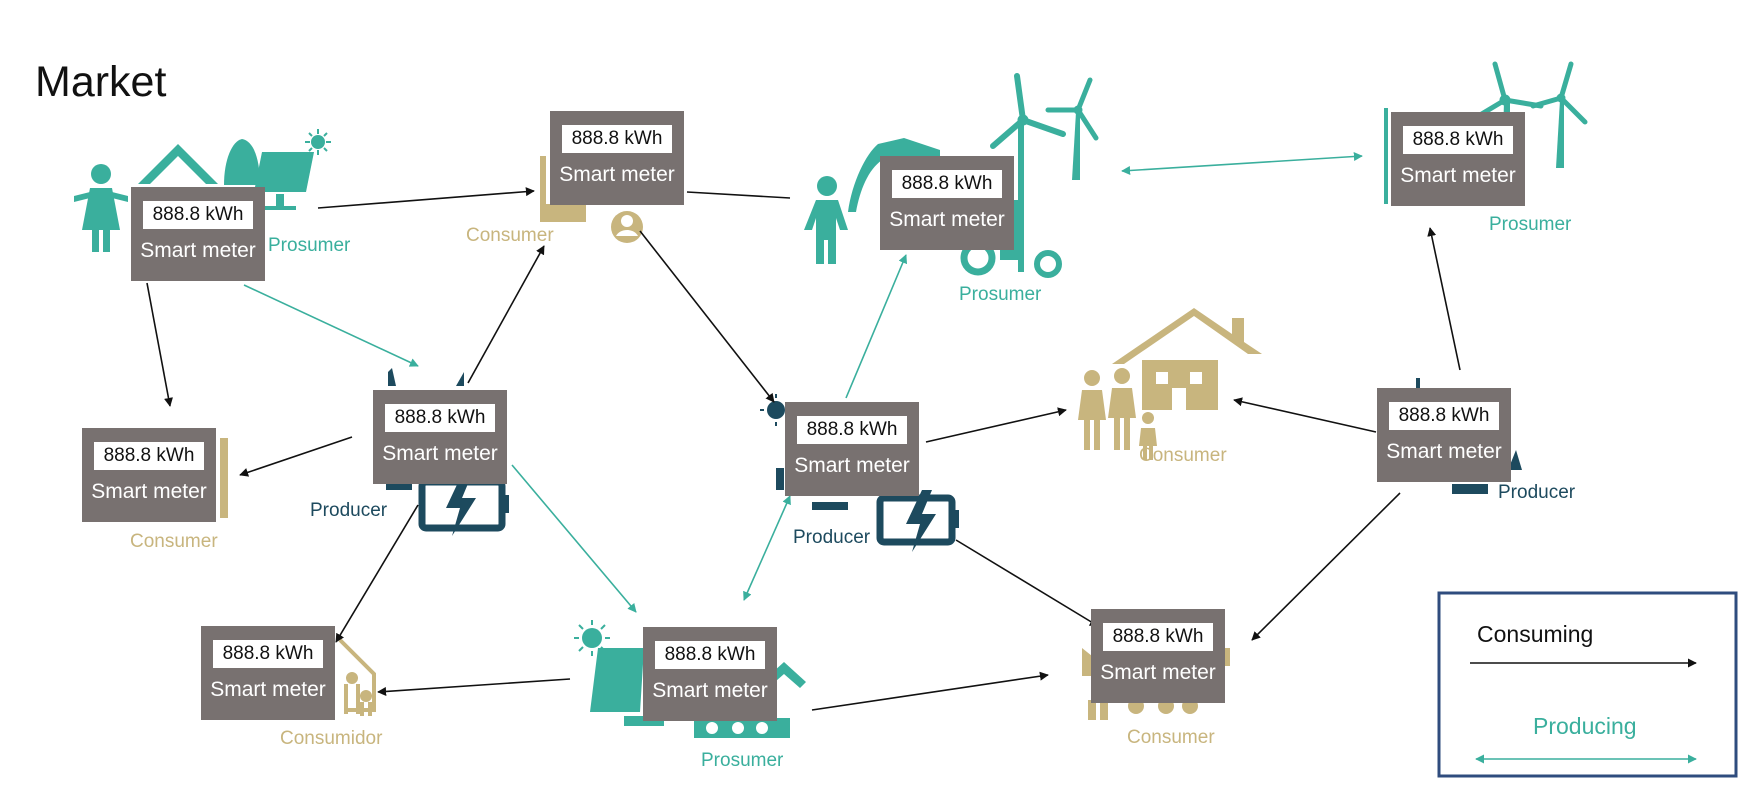 This screenshot has width=1741, height=787. Describe the element at coordinates (357, 677) in the screenshot. I see `house-family-icon` at that location.